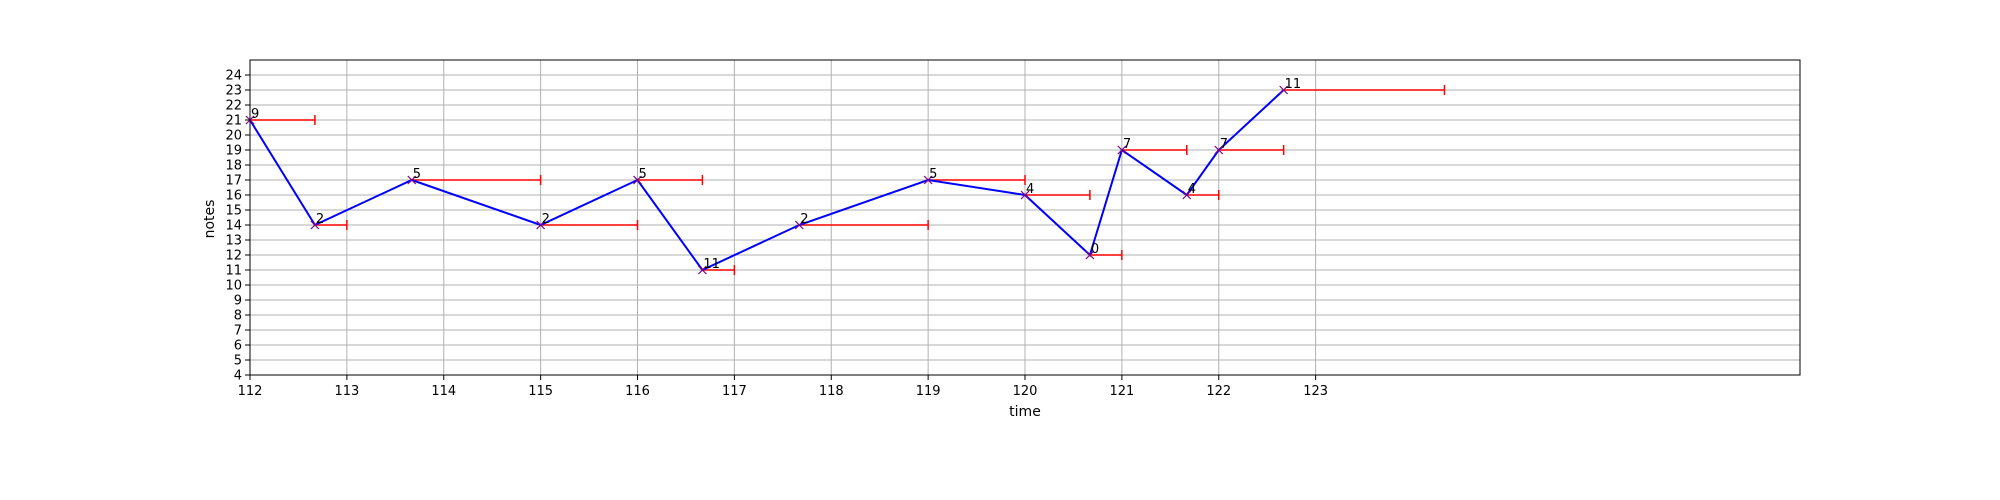  I want to click on x-axis-label: time, so click(1025, 412).